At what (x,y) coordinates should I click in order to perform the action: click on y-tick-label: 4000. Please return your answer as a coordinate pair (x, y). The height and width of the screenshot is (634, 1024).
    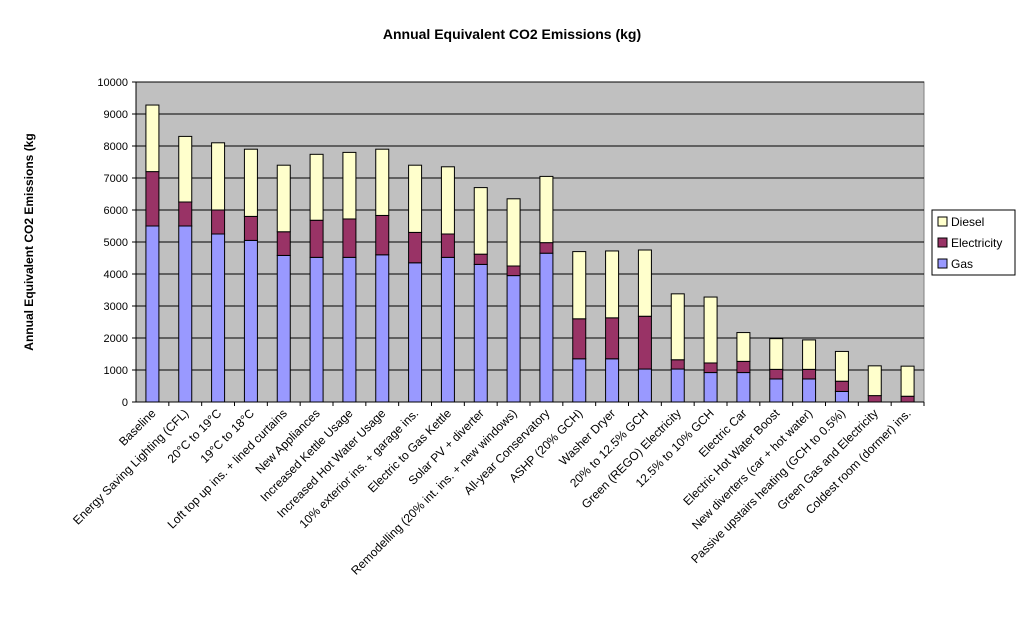
    Looking at the image, I should click on (116, 275).